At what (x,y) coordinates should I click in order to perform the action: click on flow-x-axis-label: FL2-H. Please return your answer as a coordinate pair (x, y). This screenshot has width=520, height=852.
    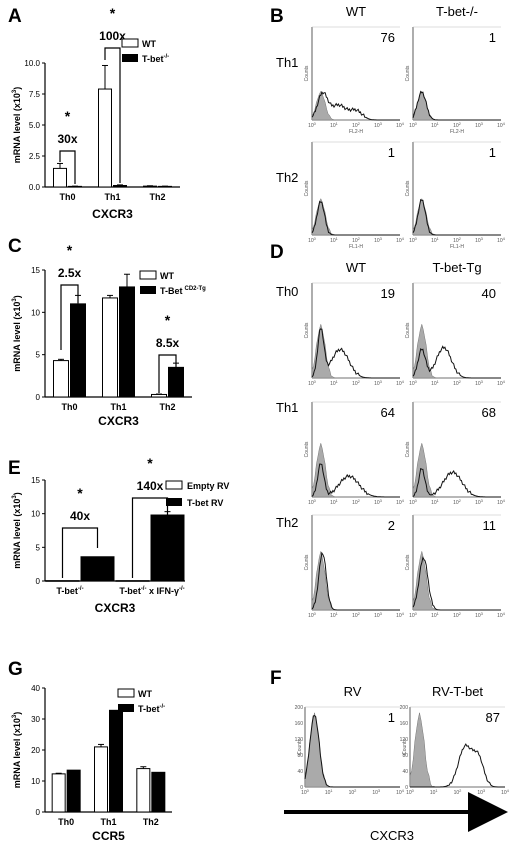
    Looking at the image, I should click on (356, 132).